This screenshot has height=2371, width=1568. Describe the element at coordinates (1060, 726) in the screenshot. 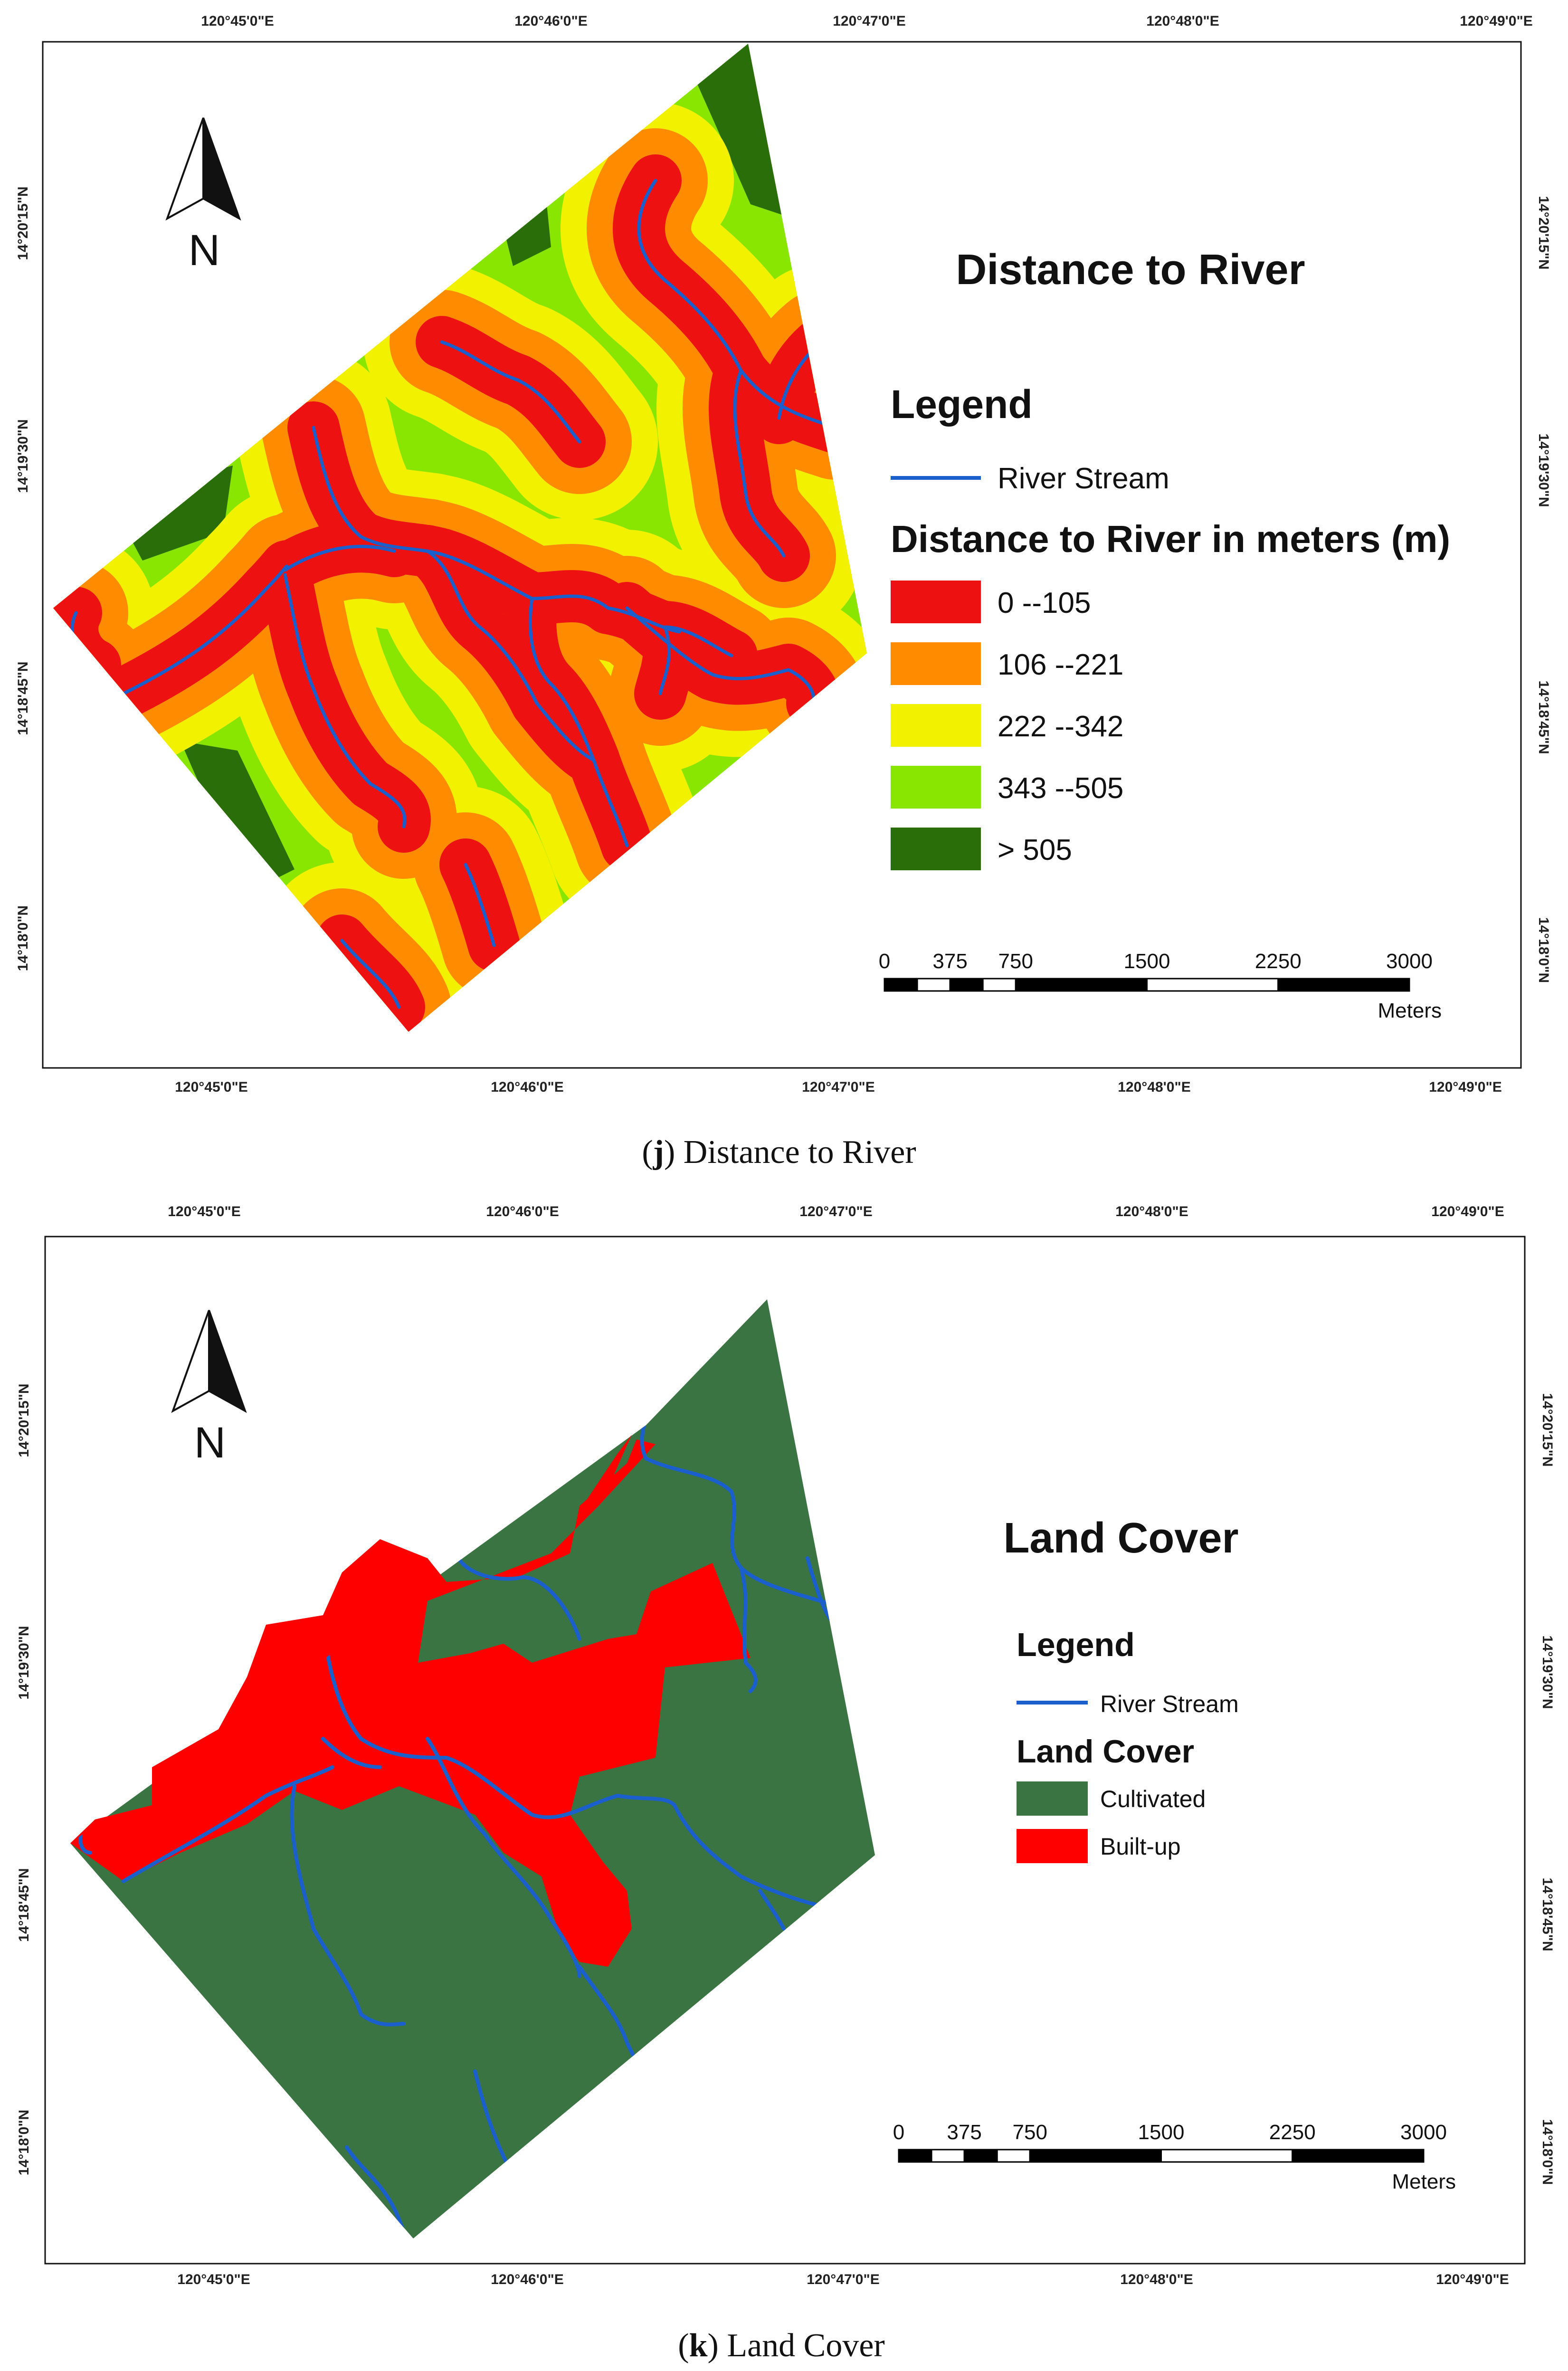

I see `legend-class-label: 222 --342` at that location.